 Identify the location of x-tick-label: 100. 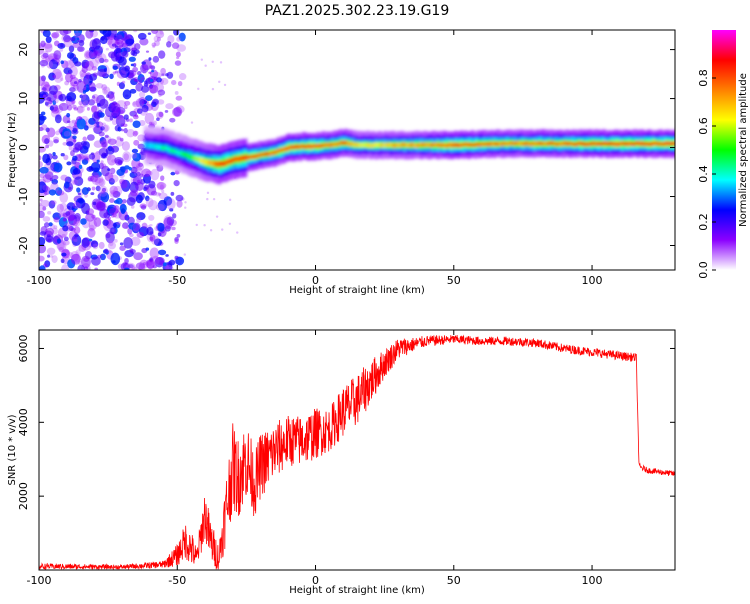
(592, 280).